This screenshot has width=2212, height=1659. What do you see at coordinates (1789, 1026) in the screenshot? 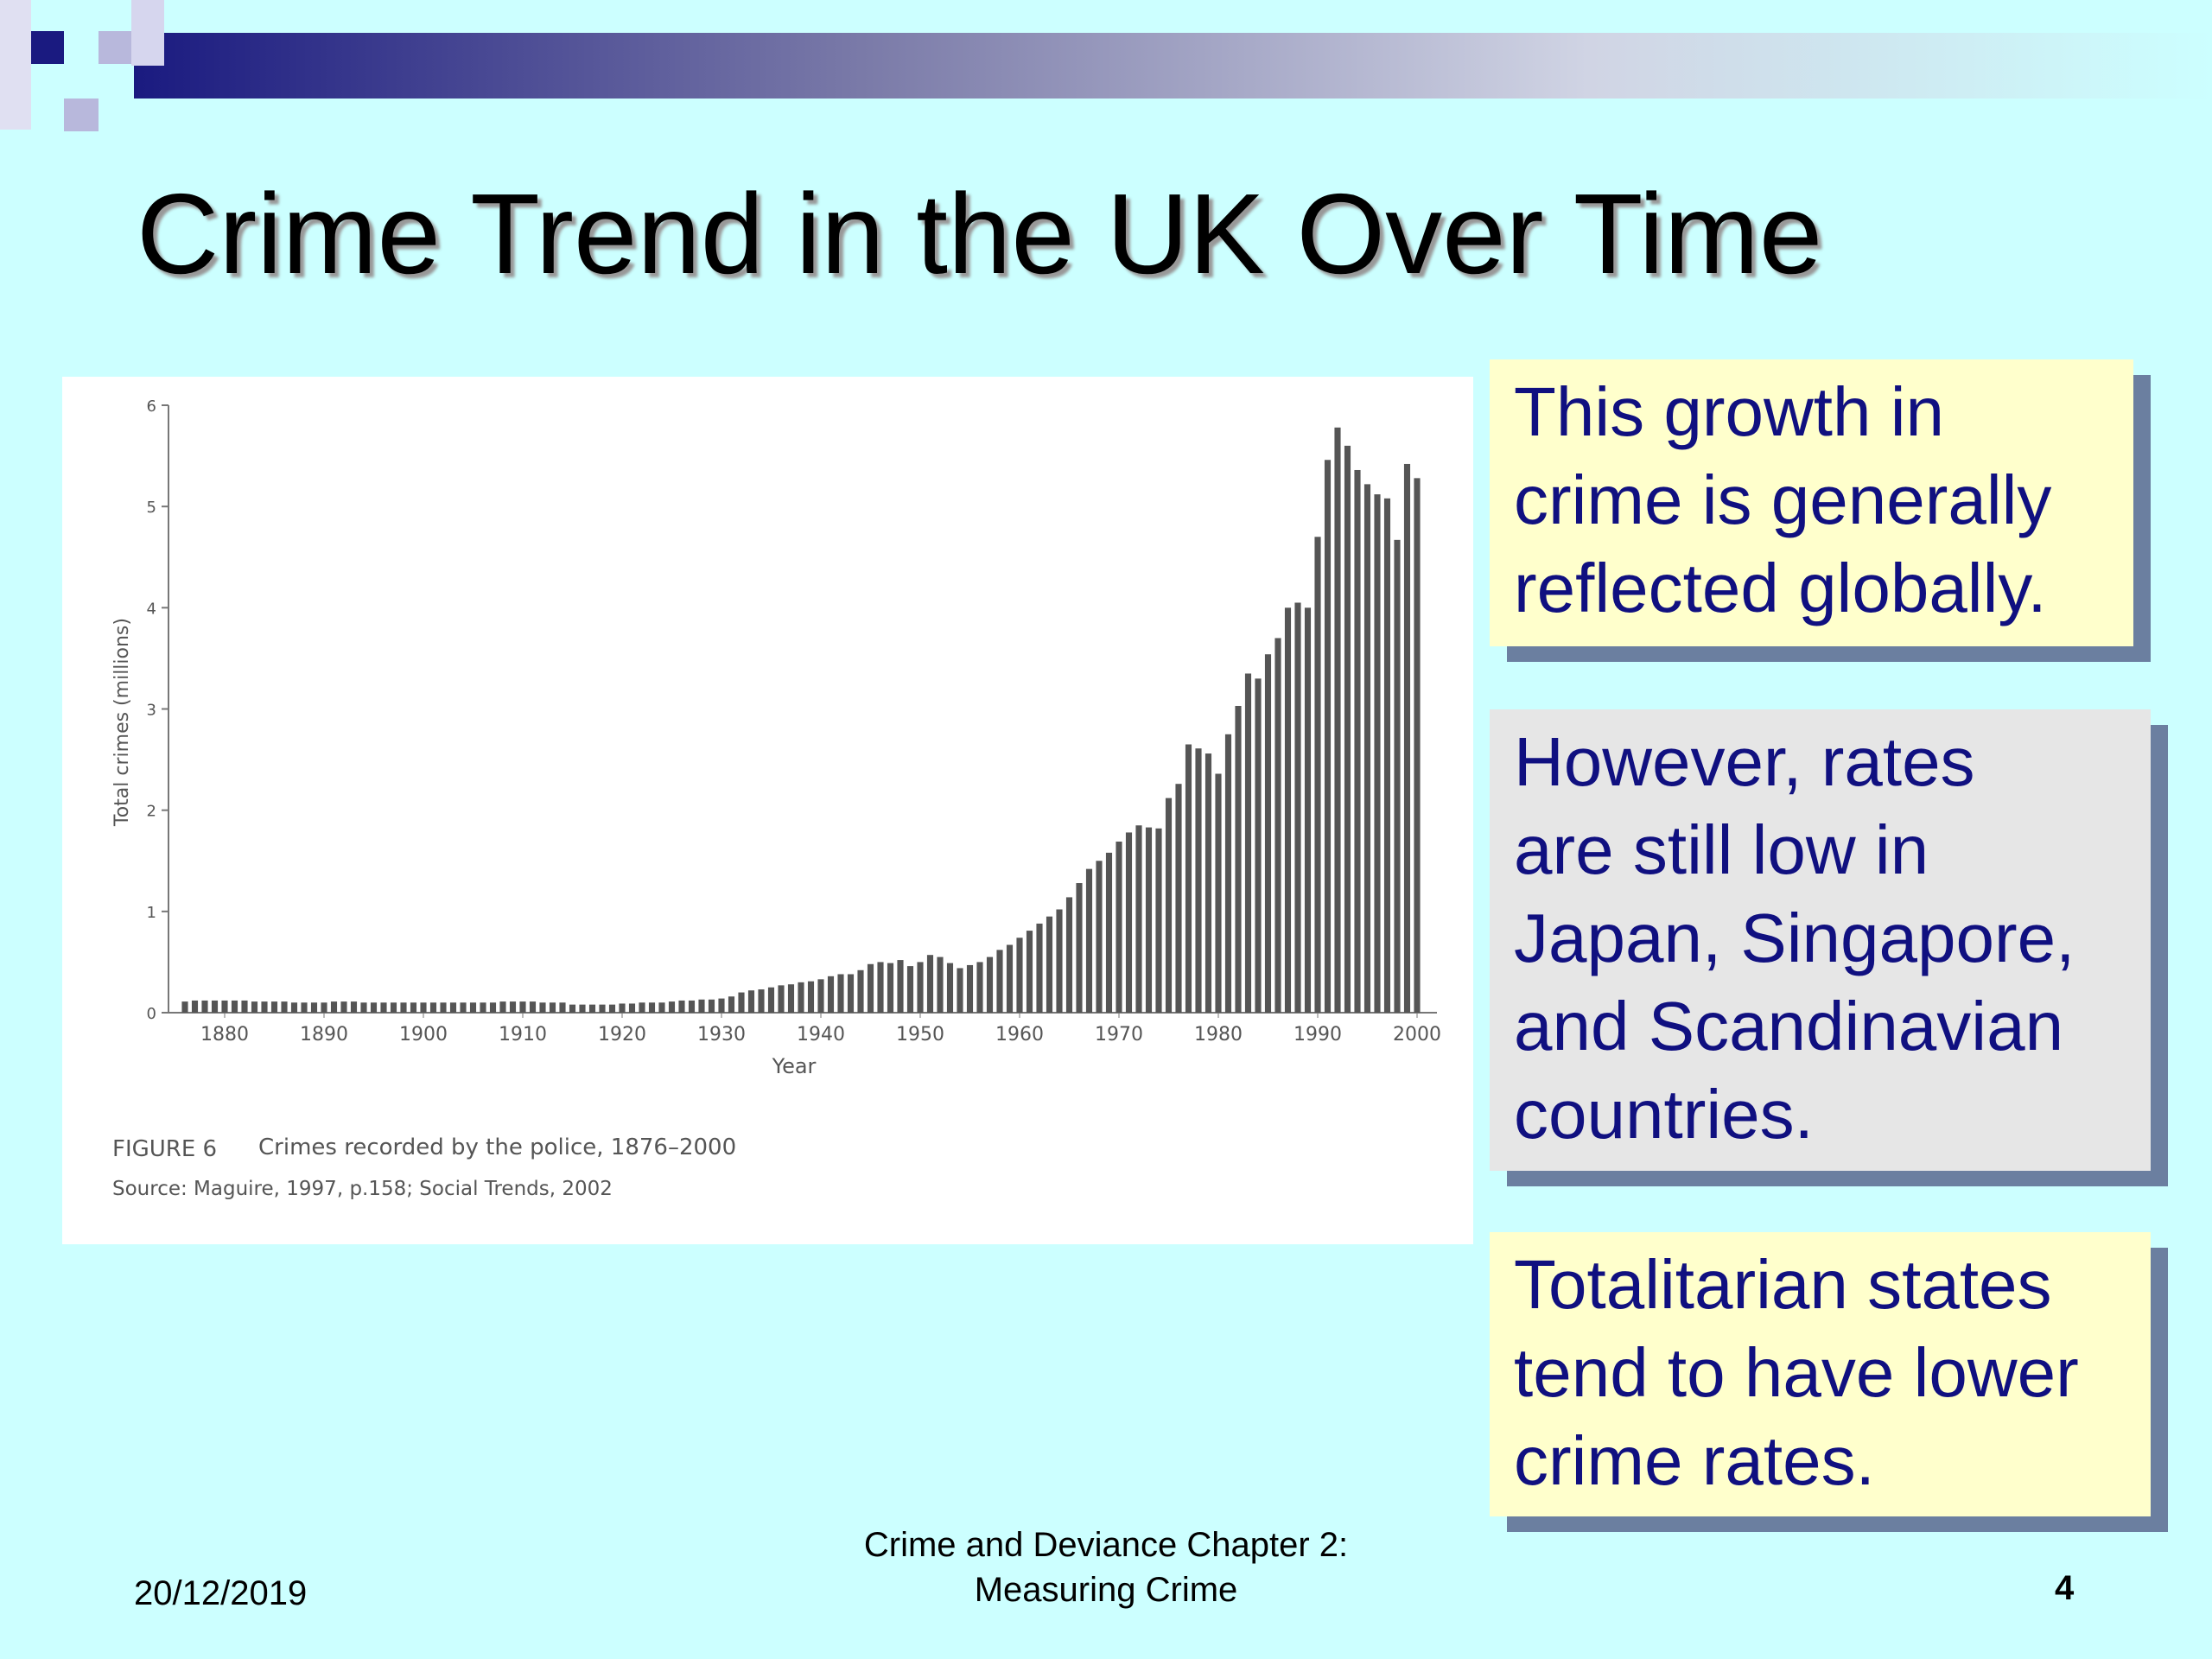
I see `text-line: and Scandinavian` at bounding box center [1789, 1026].